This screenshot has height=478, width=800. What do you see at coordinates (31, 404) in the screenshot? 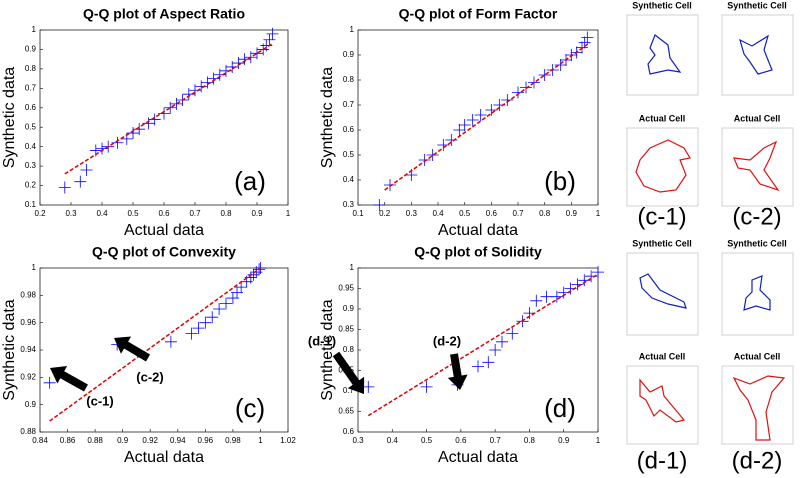
I see `y-tick-label: 0.9` at bounding box center [31, 404].